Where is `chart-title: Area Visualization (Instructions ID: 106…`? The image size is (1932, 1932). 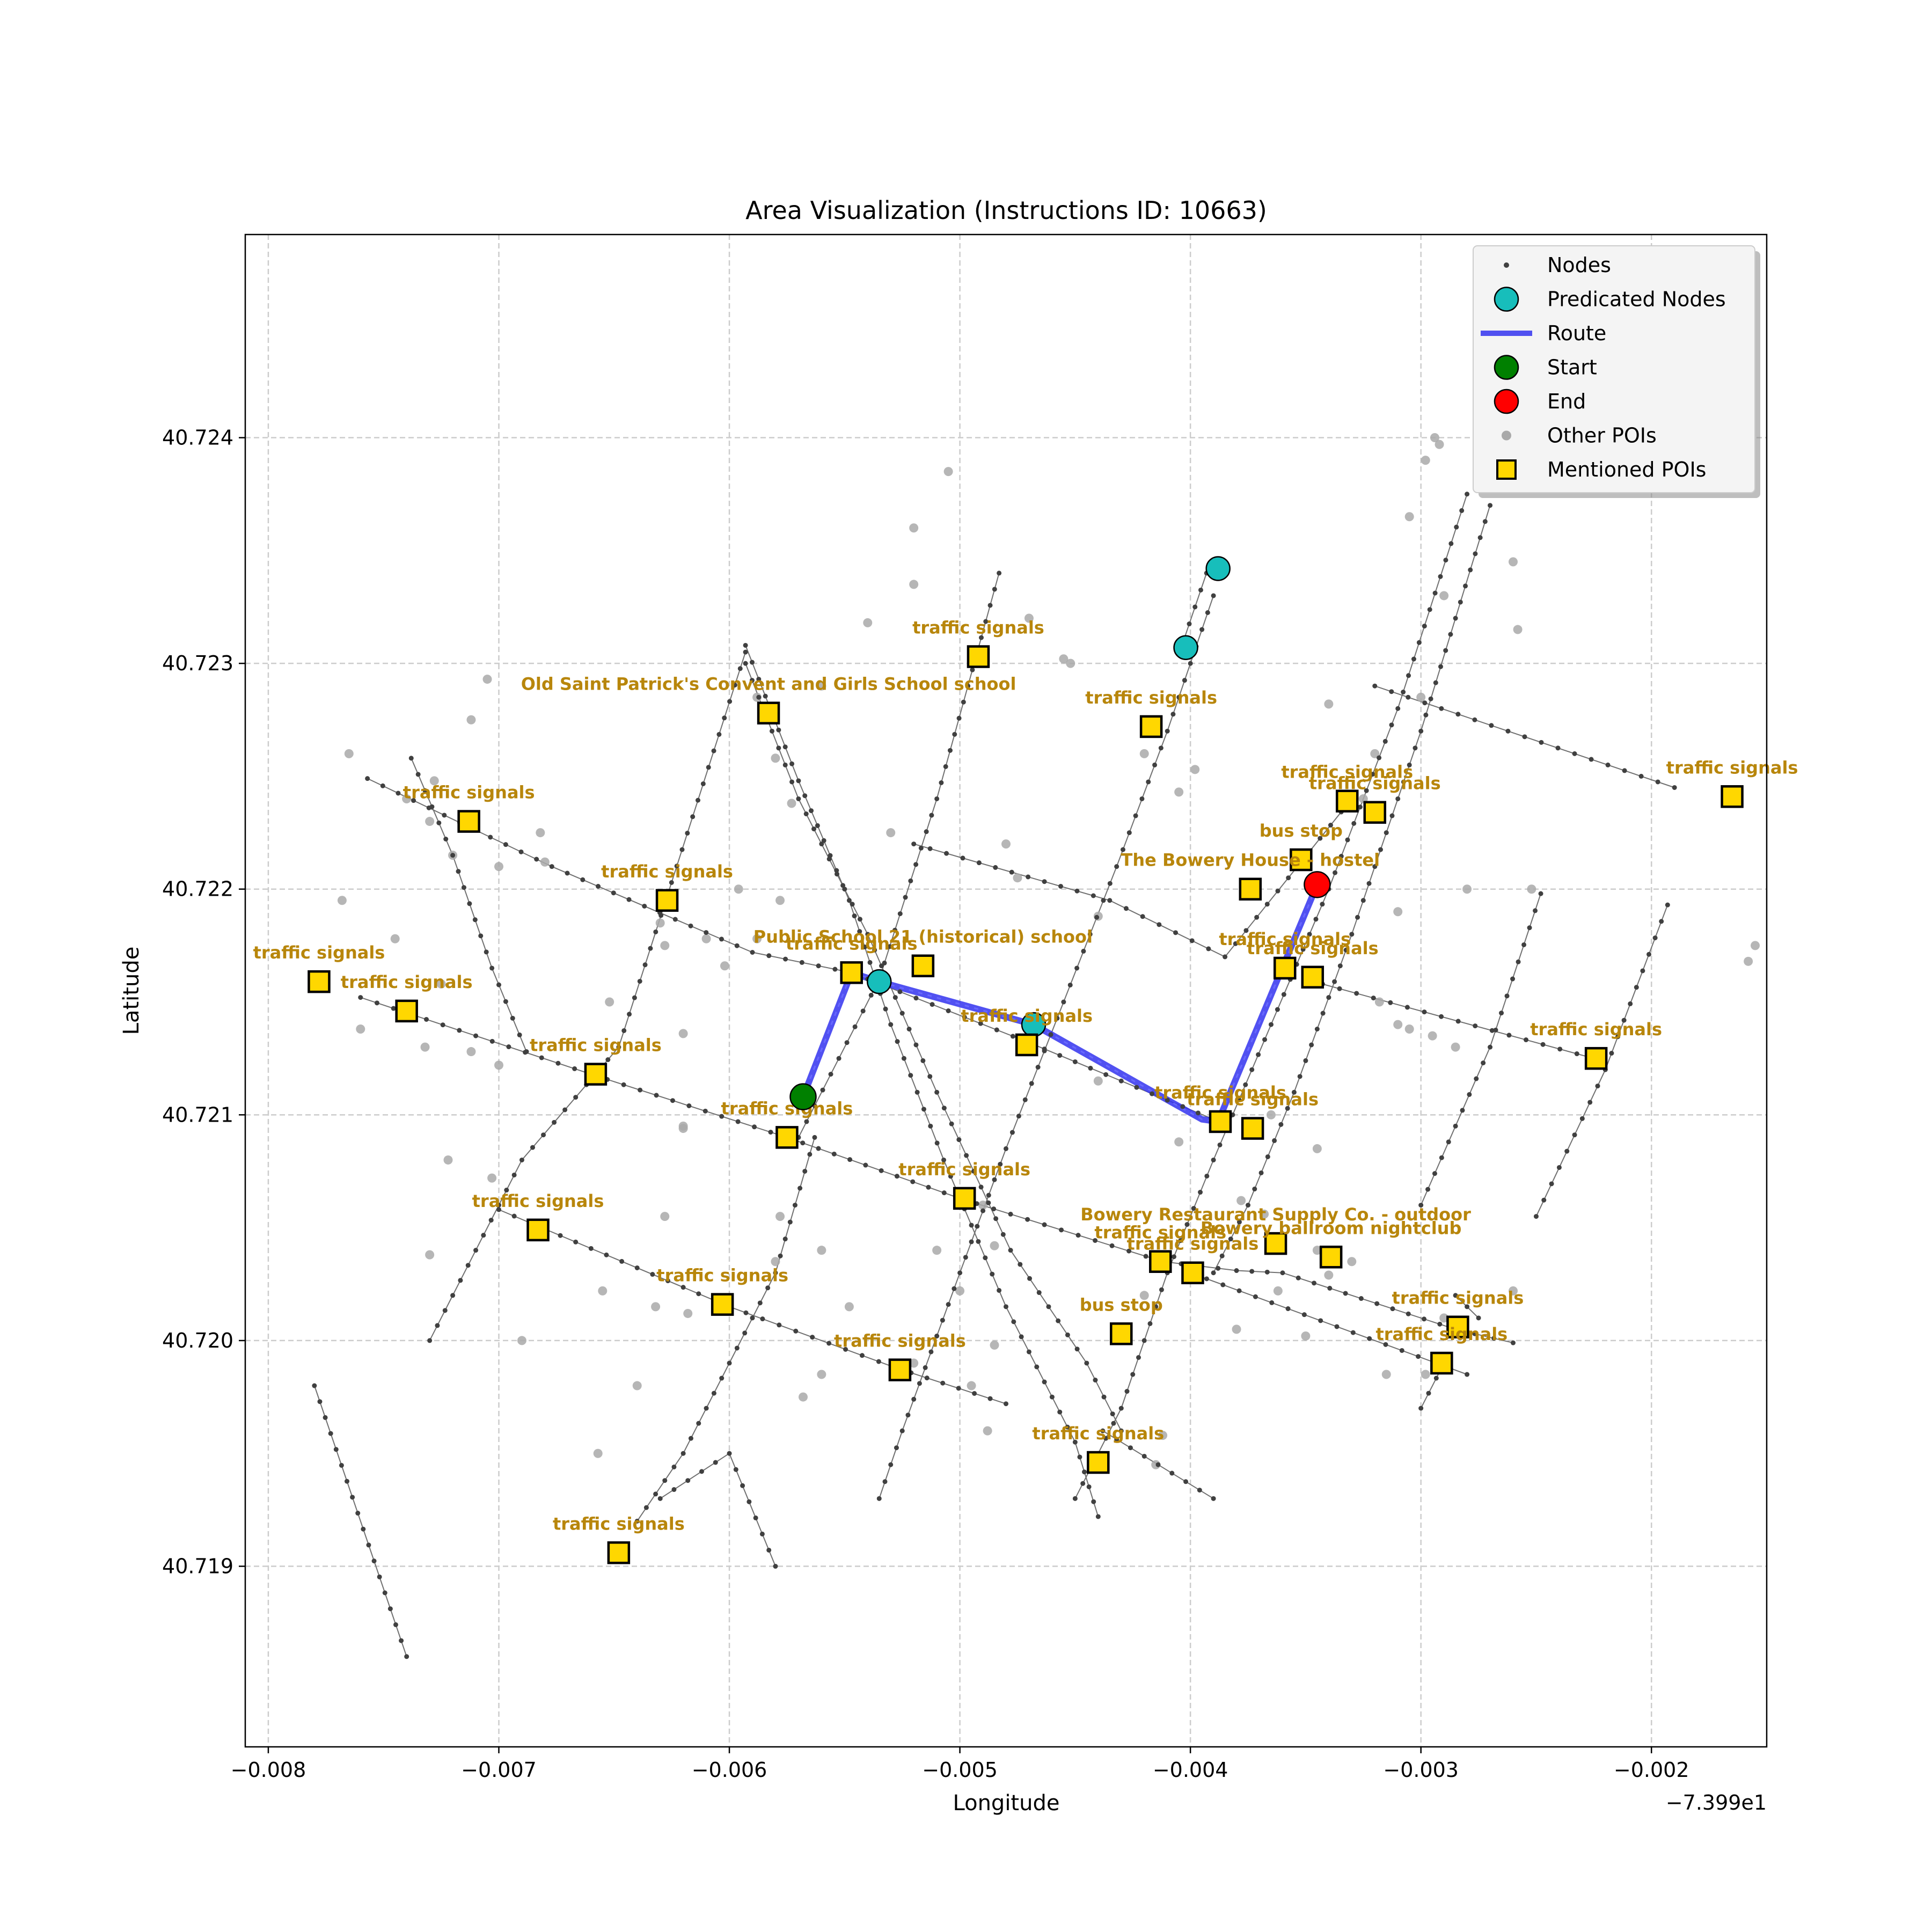
chart-title: Area Visualization (Instructions ID: 106… is located at coordinates (1006, 210).